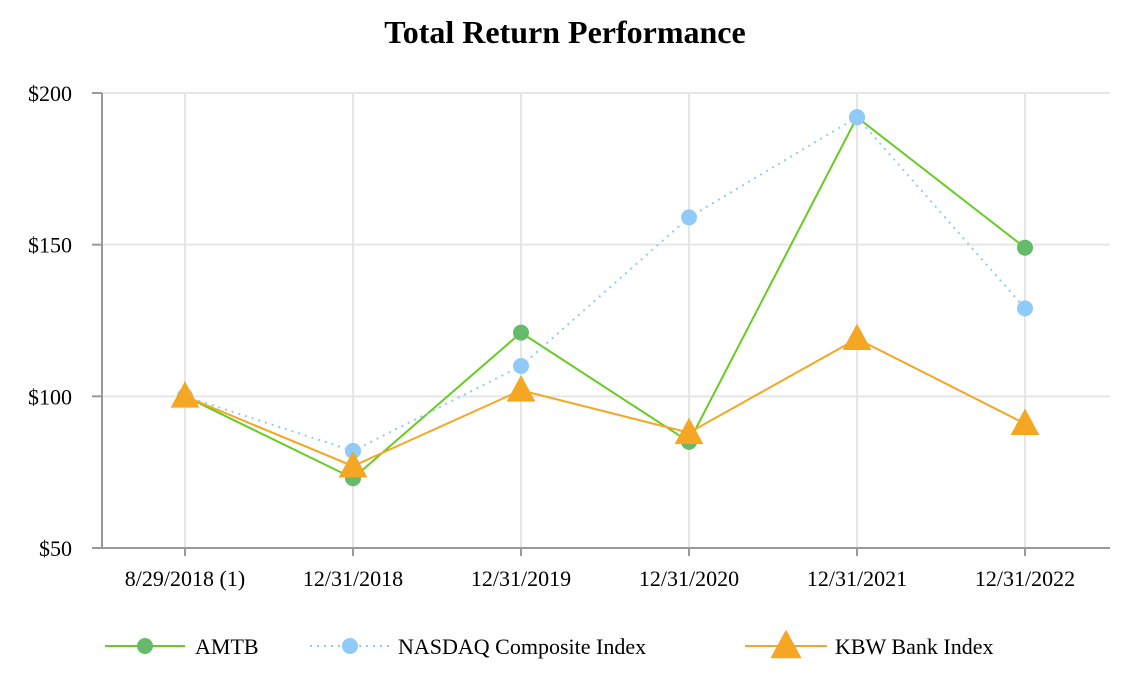  I want to click on legend-label: AMTB, so click(227, 646).